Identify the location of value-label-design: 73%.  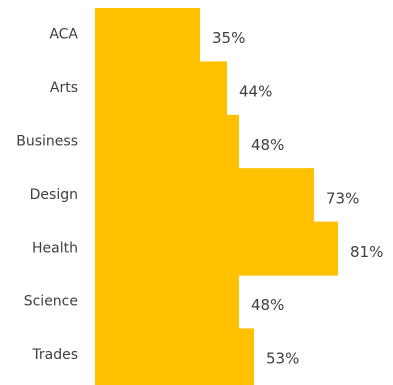
(342, 198).